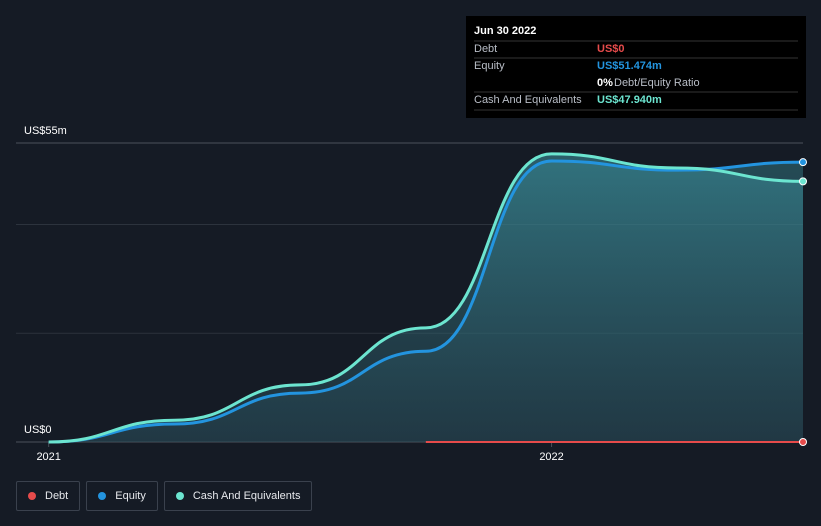  Describe the element at coordinates (45, 131) in the screenshot. I see `y-tick-label: US$55m` at that location.